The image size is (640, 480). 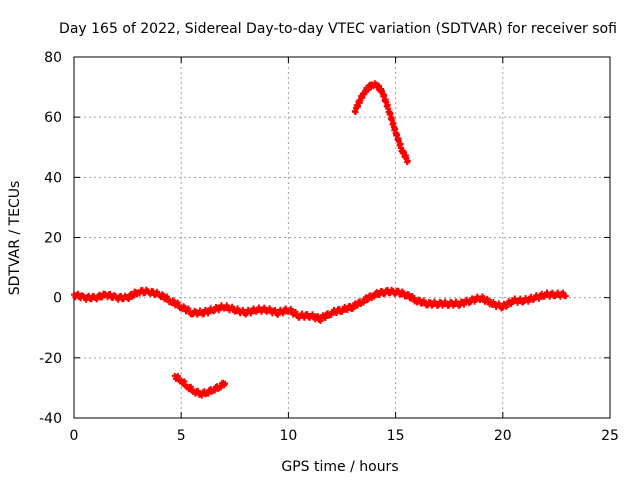 What do you see at coordinates (50, 359) in the screenshot?
I see `y-tick-label: -20` at bounding box center [50, 359].